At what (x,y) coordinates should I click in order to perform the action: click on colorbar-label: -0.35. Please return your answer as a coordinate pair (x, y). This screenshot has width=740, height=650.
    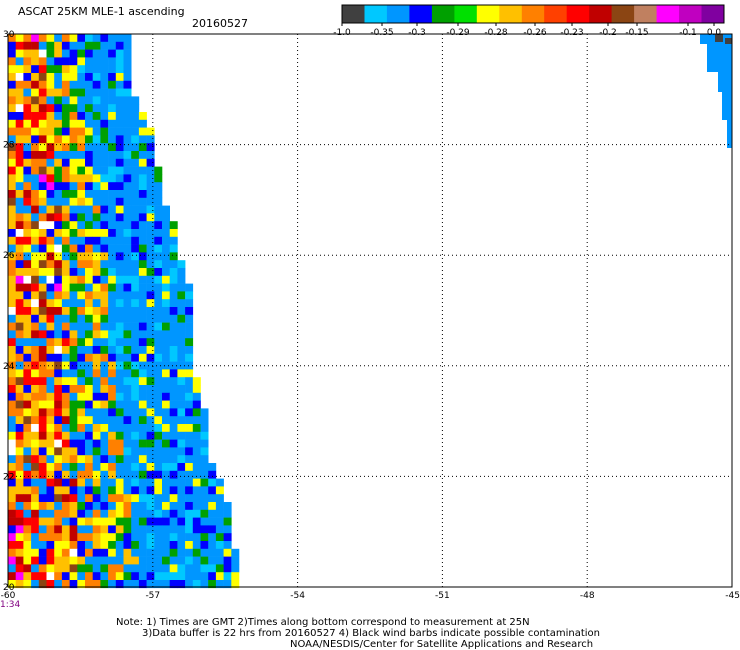
    Looking at the image, I should click on (381, 33).